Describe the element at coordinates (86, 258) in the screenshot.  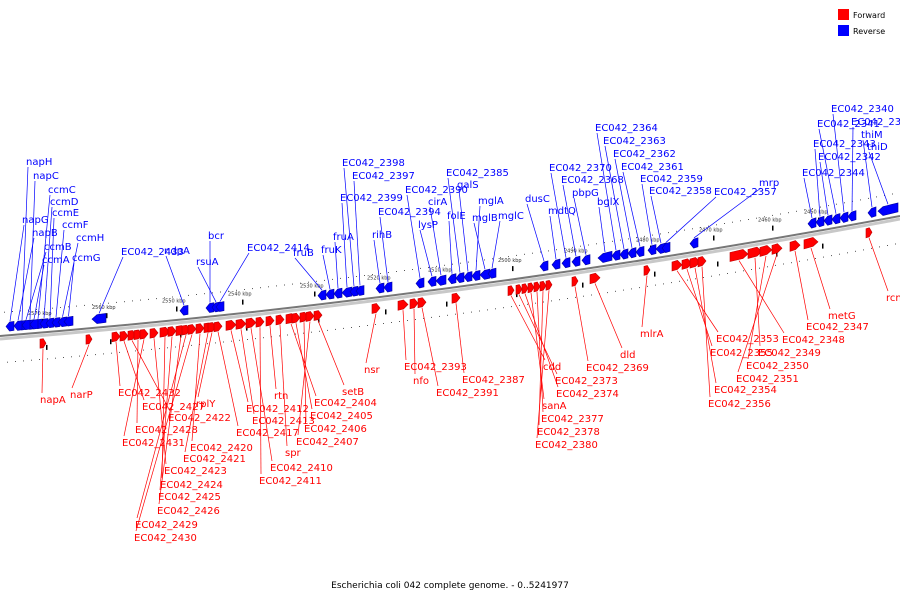
I see `reverse-gene-label: ccmG` at that location.